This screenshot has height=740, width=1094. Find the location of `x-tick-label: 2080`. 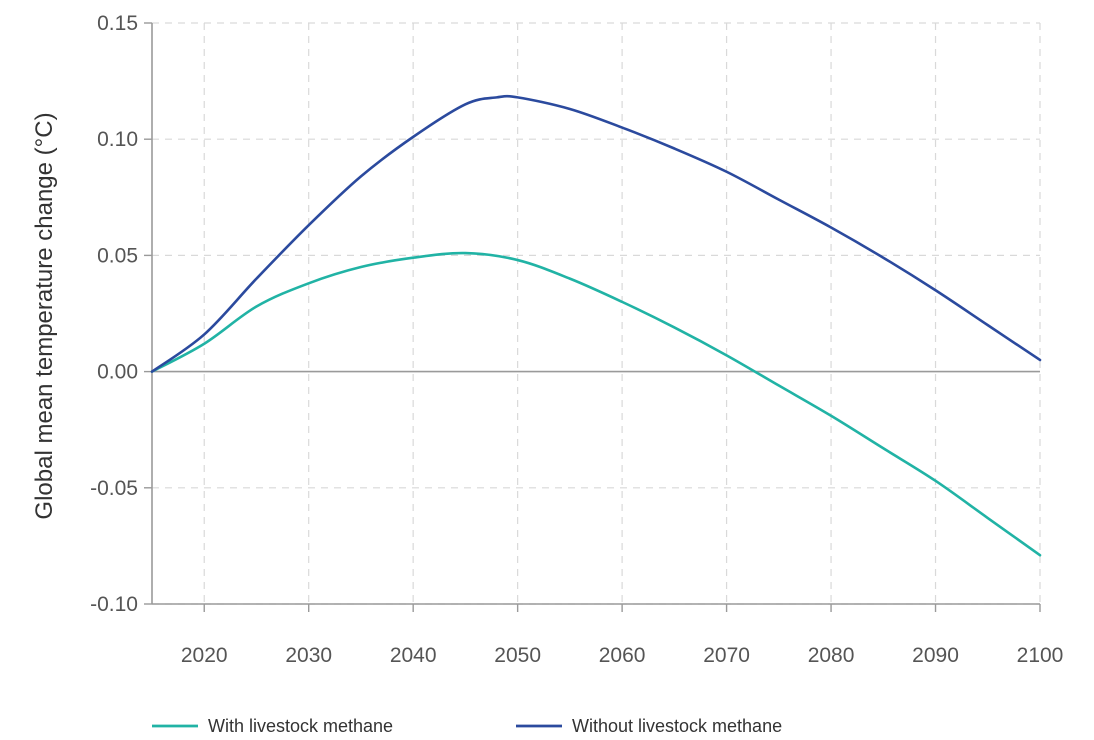

x-tick-label: 2080 is located at coordinates (831, 655).